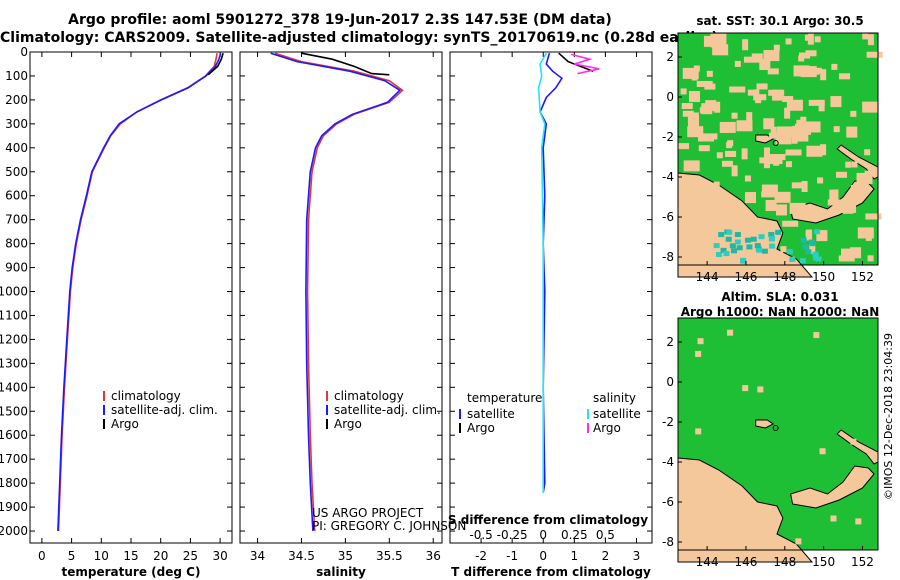 This screenshot has width=900, height=580. Describe the element at coordinates (823, 277) in the screenshot. I see `map-x-tick-label: 150` at that location.